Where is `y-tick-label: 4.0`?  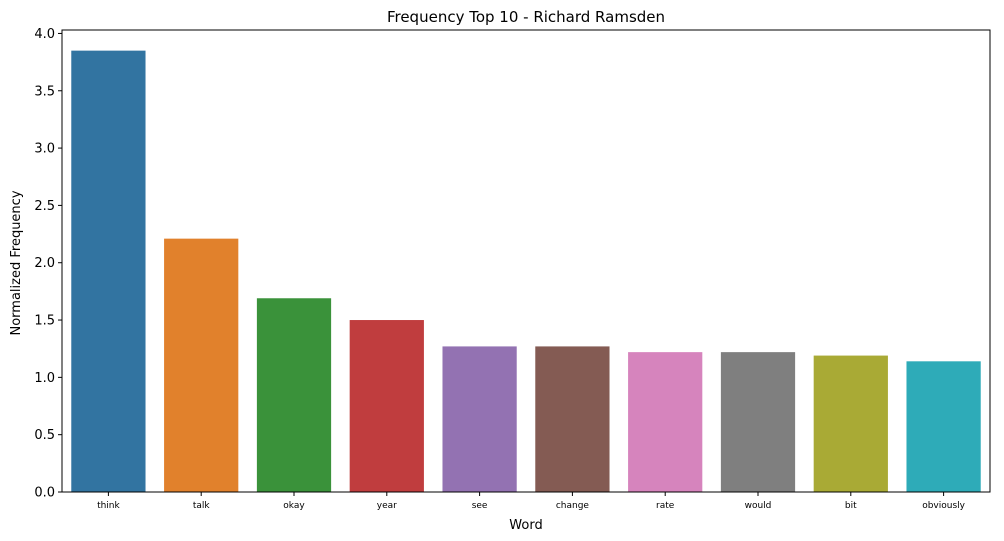
y-tick-label: 4.0 is located at coordinates (44, 34).